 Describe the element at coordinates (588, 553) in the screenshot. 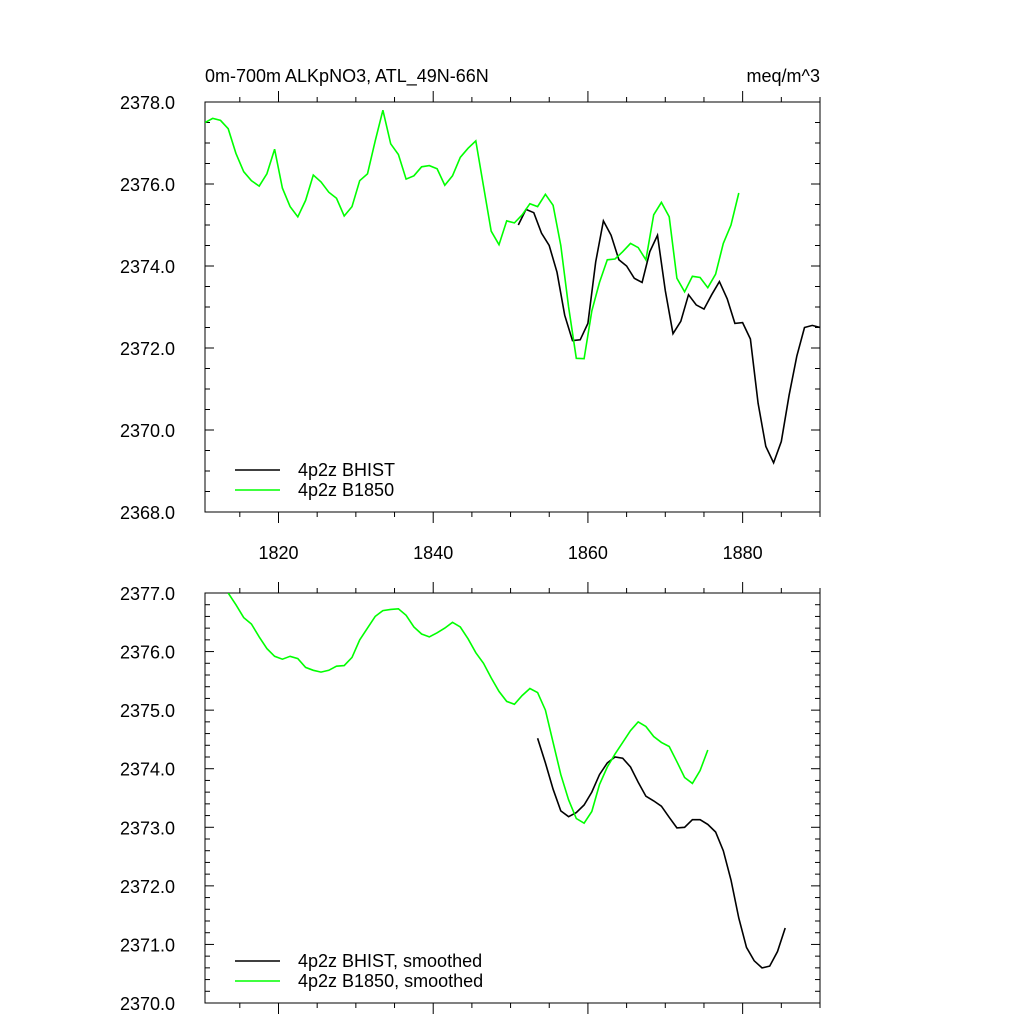

I see `x-tick-label: 1860` at that location.